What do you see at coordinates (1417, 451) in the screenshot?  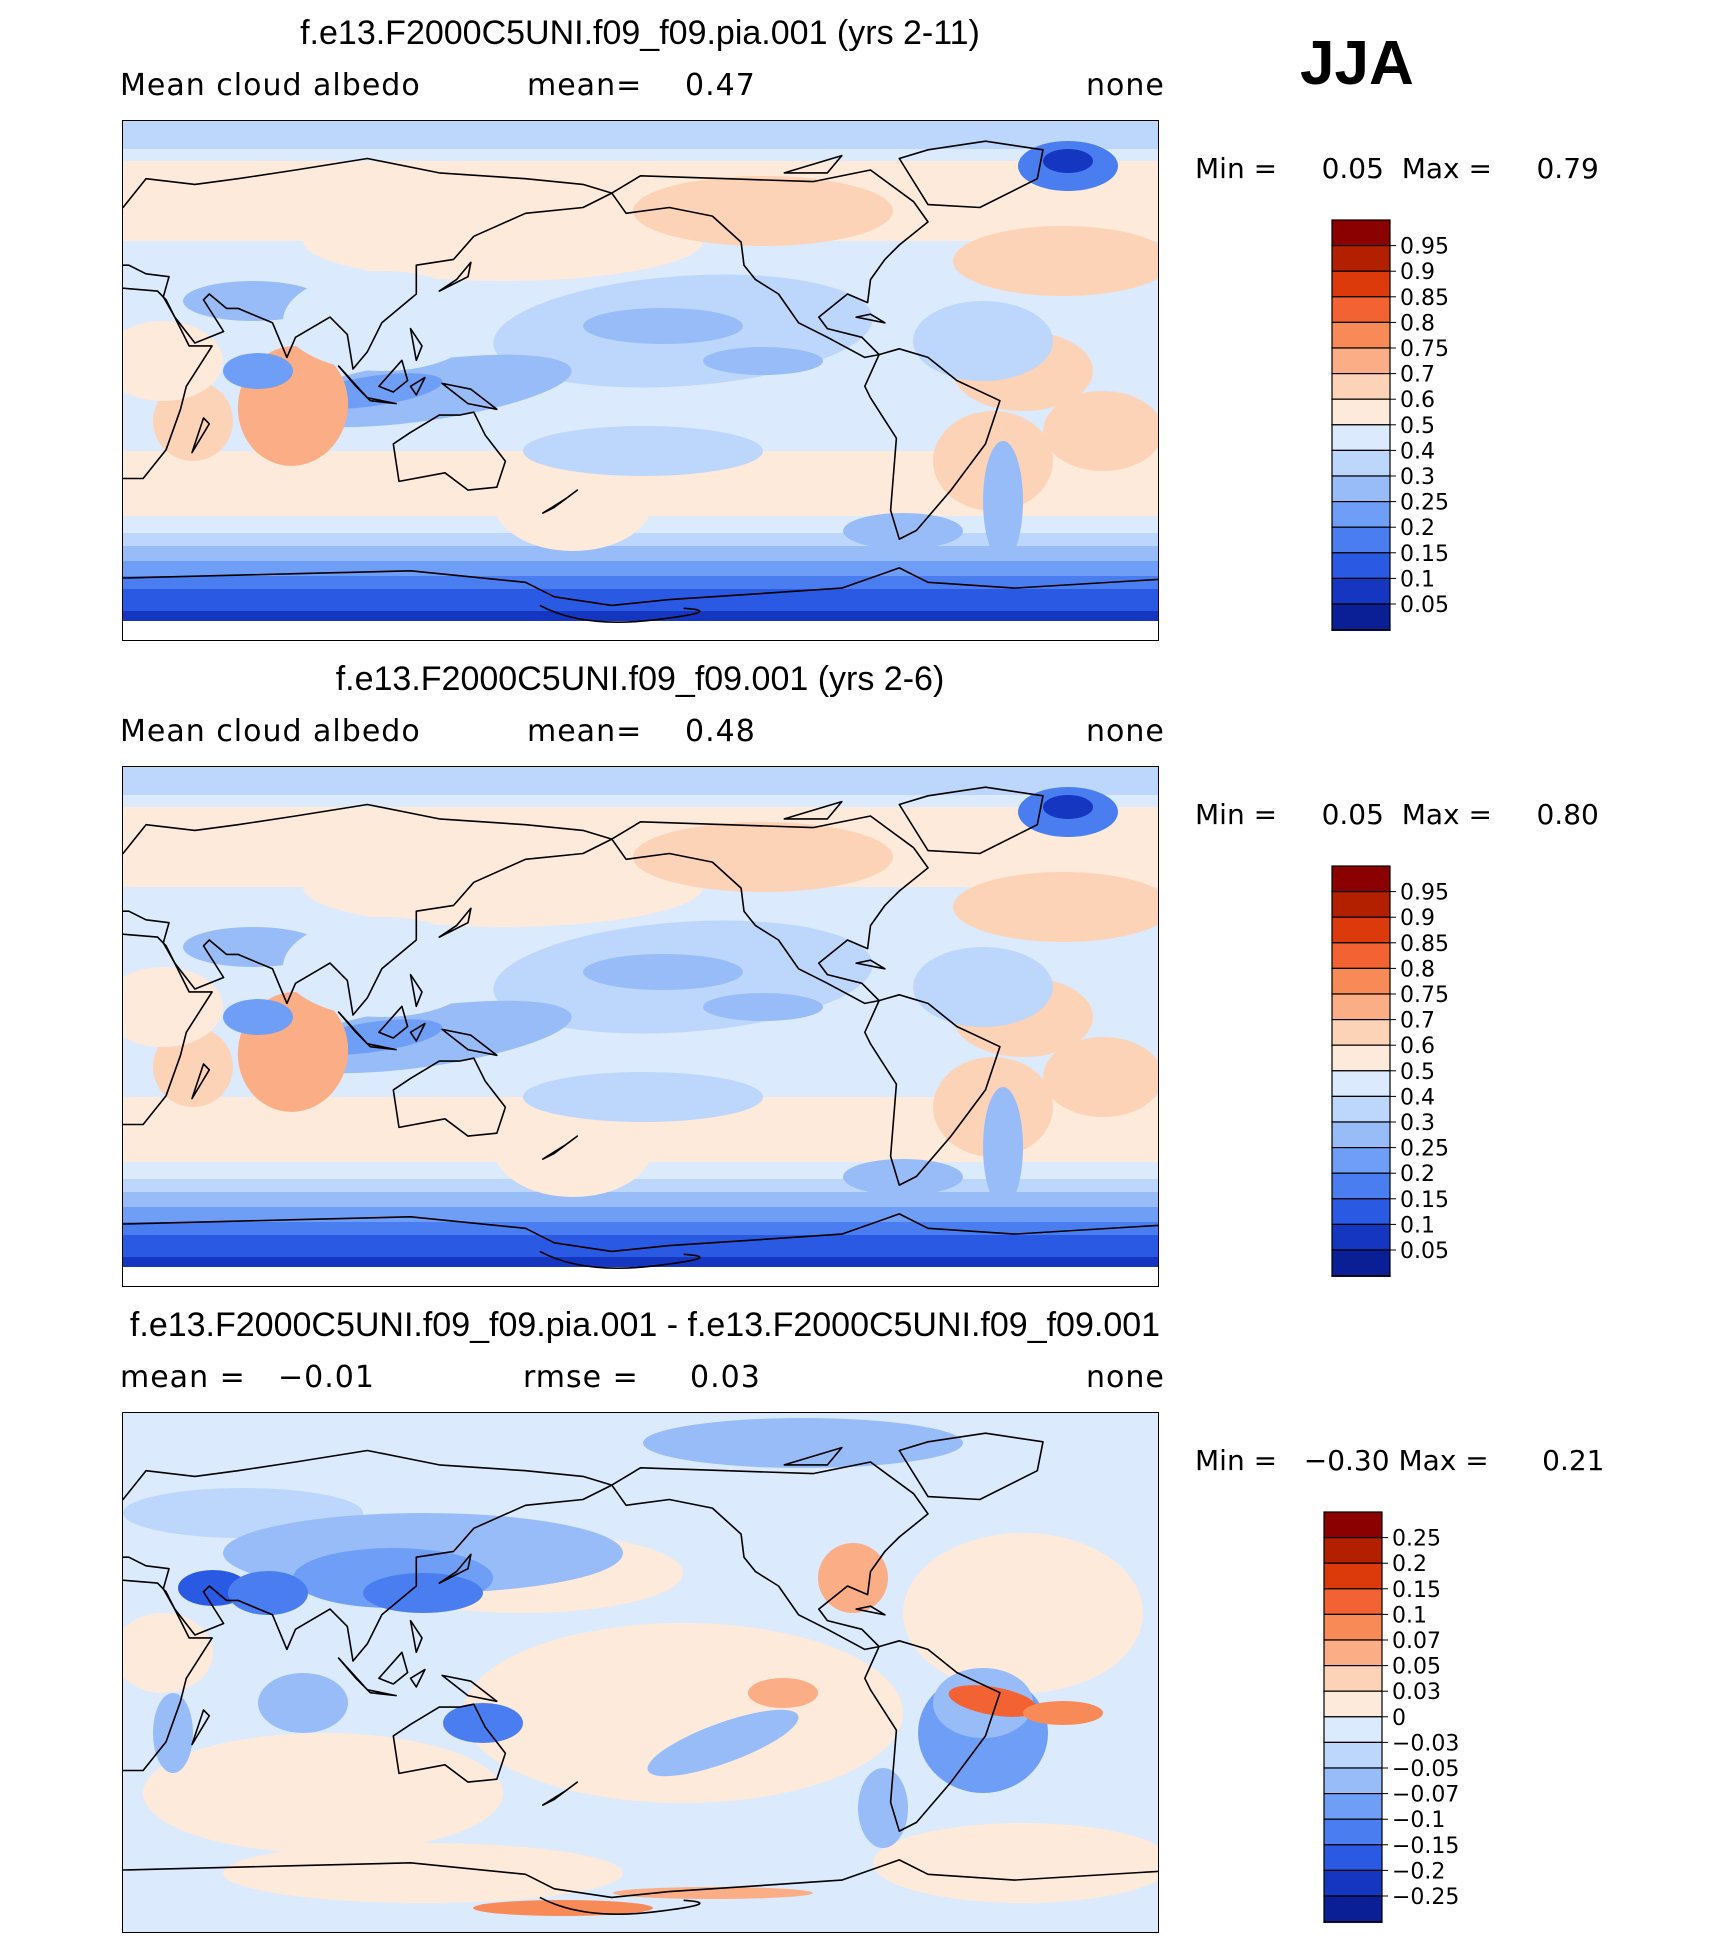 I see `colorbar-label: 0.4` at bounding box center [1417, 451].